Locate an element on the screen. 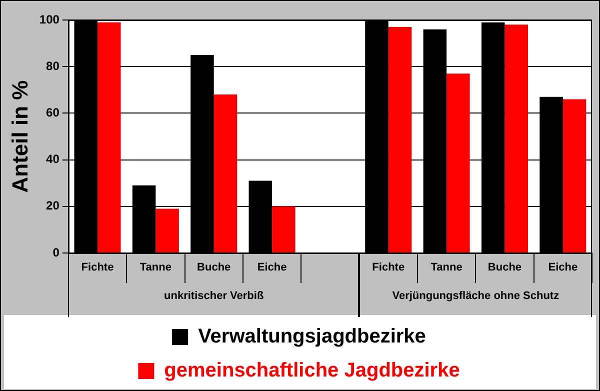  y-tick-label: 0 is located at coordinates (56, 252).